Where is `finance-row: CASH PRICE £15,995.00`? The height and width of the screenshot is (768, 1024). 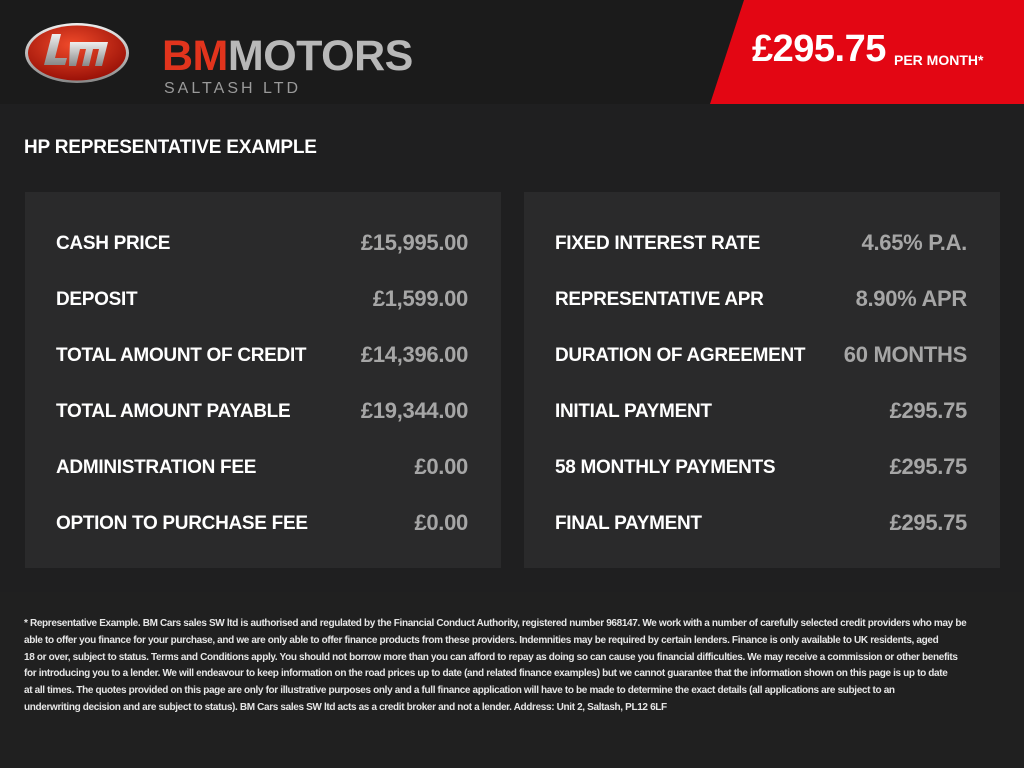 finance-row: CASH PRICE £15,995.00 is located at coordinates (262, 246).